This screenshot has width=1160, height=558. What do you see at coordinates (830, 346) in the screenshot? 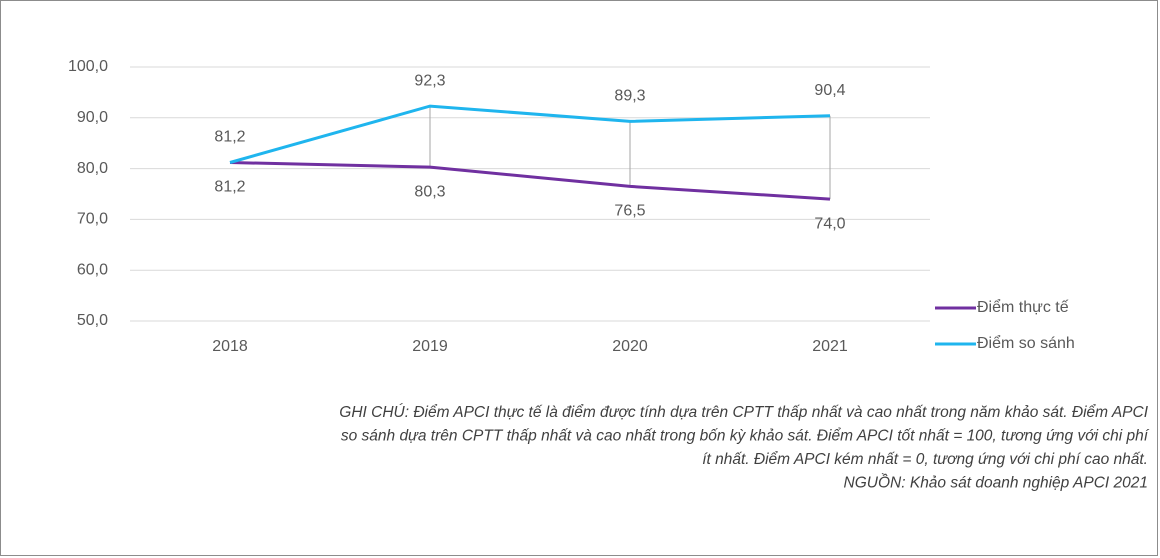
I see `x-tick-label: 2021` at bounding box center [830, 346].